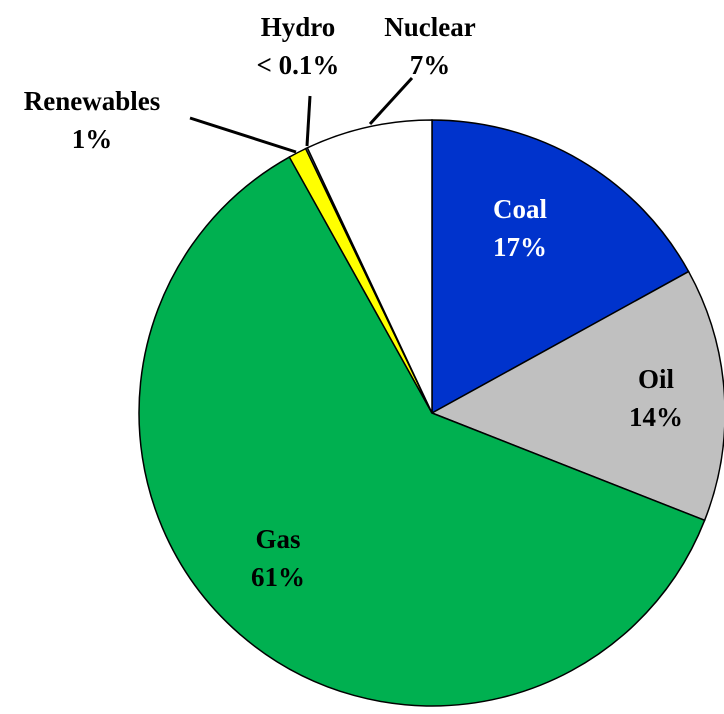  What do you see at coordinates (656, 417) in the screenshot?
I see `value-label: 14%` at bounding box center [656, 417].